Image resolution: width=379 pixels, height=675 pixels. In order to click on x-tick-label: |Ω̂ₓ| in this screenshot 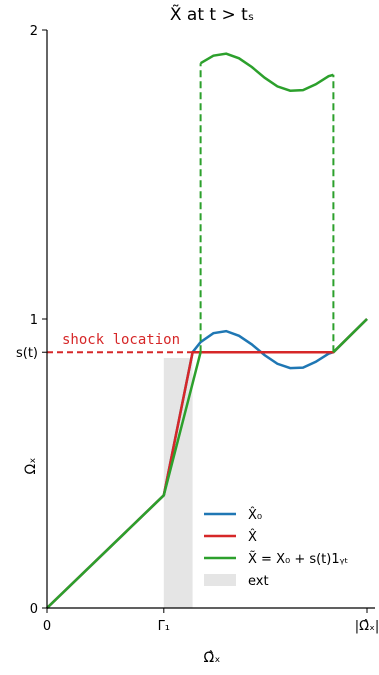, I will do `click(367, 626)`.